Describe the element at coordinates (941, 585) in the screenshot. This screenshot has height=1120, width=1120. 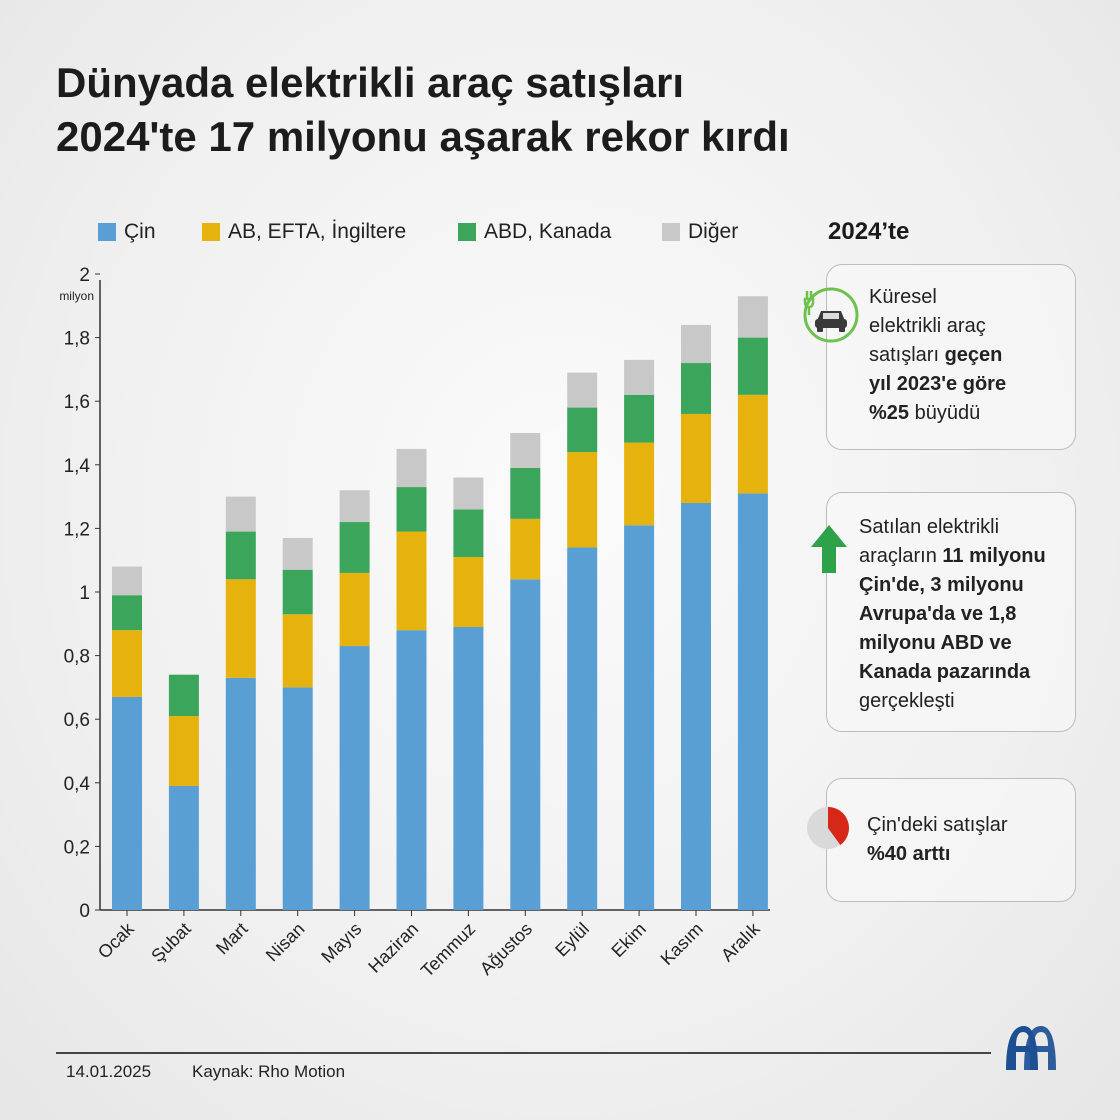
I see `card2-line3-bold: Çin'de, 3 milyonu` at that location.